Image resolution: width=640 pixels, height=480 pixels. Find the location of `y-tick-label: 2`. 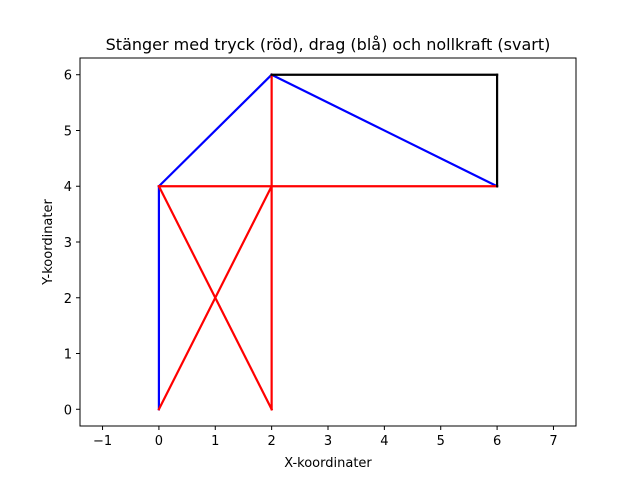

y-tick-label: 2 is located at coordinates (68, 299).